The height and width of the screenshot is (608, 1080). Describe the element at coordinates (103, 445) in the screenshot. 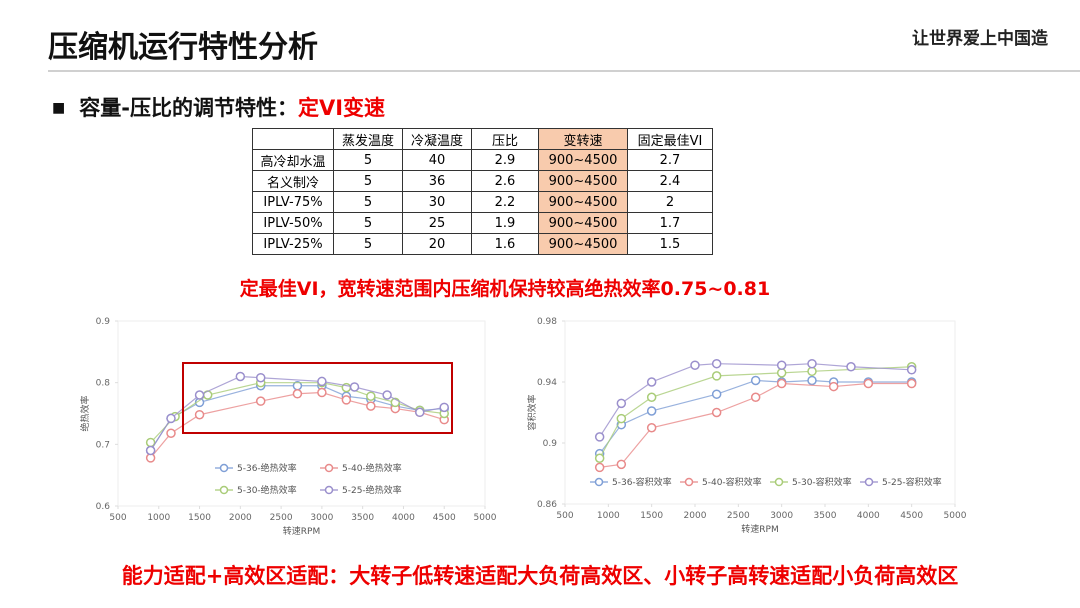

I see `y-tick-label: 0.7` at that location.